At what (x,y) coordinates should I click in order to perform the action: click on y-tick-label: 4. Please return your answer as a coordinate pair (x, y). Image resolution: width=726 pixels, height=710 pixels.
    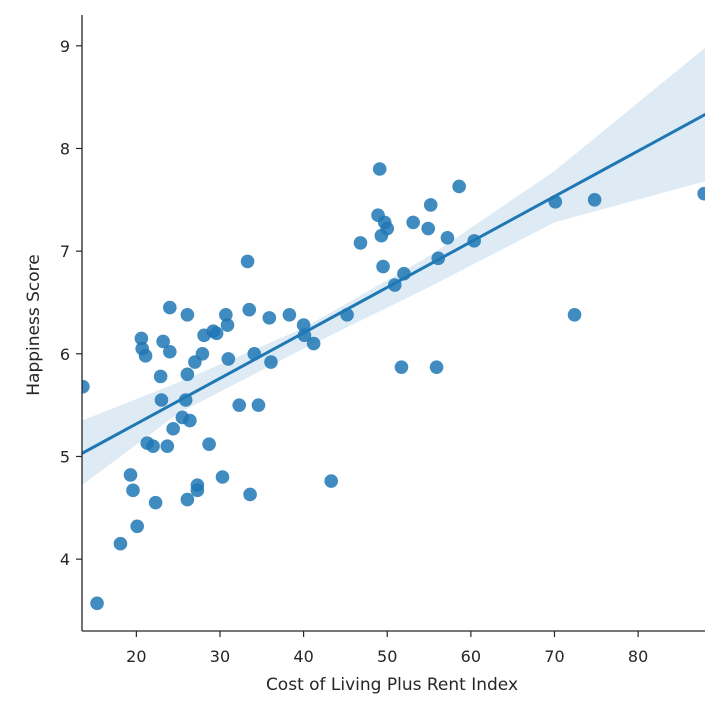
    Looking at the image, I should click on (65, 559).